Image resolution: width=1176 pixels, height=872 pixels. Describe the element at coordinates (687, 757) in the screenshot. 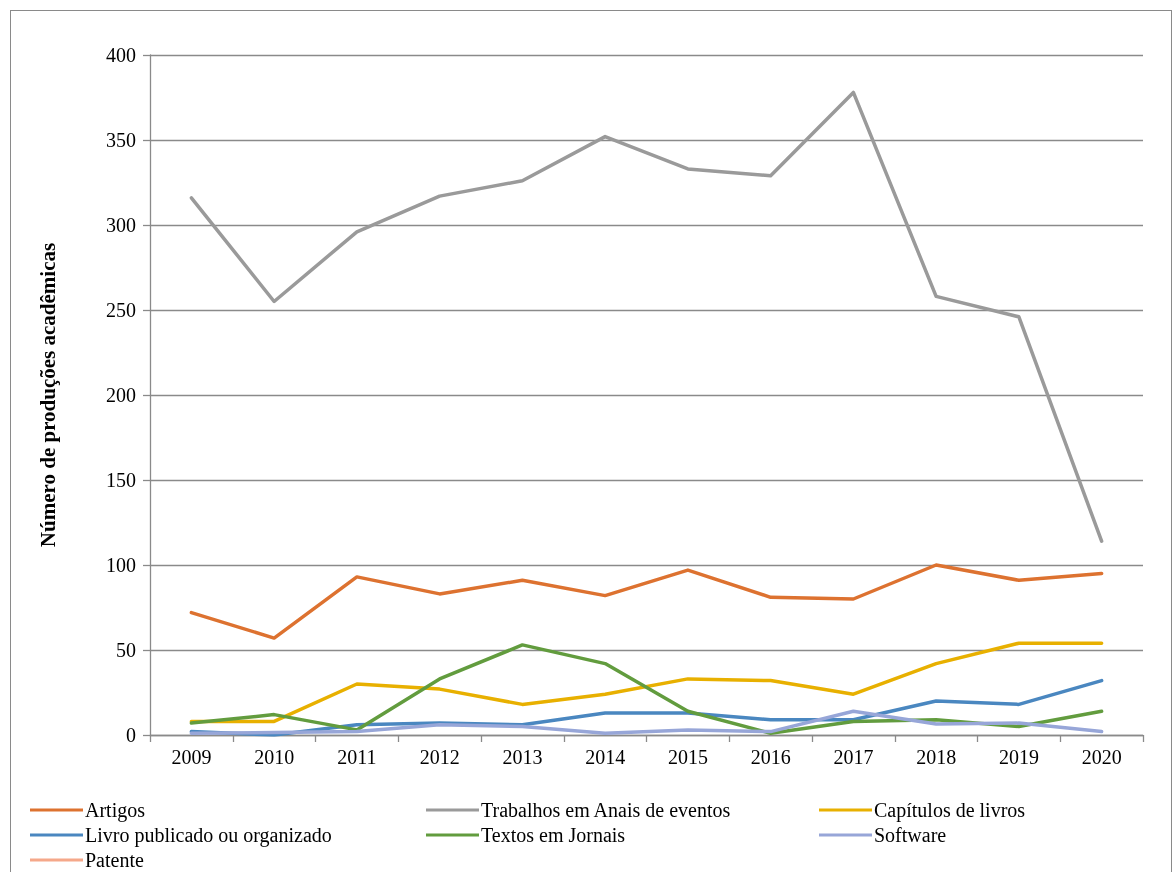

I see `x-tick-label: 2015` at that location.